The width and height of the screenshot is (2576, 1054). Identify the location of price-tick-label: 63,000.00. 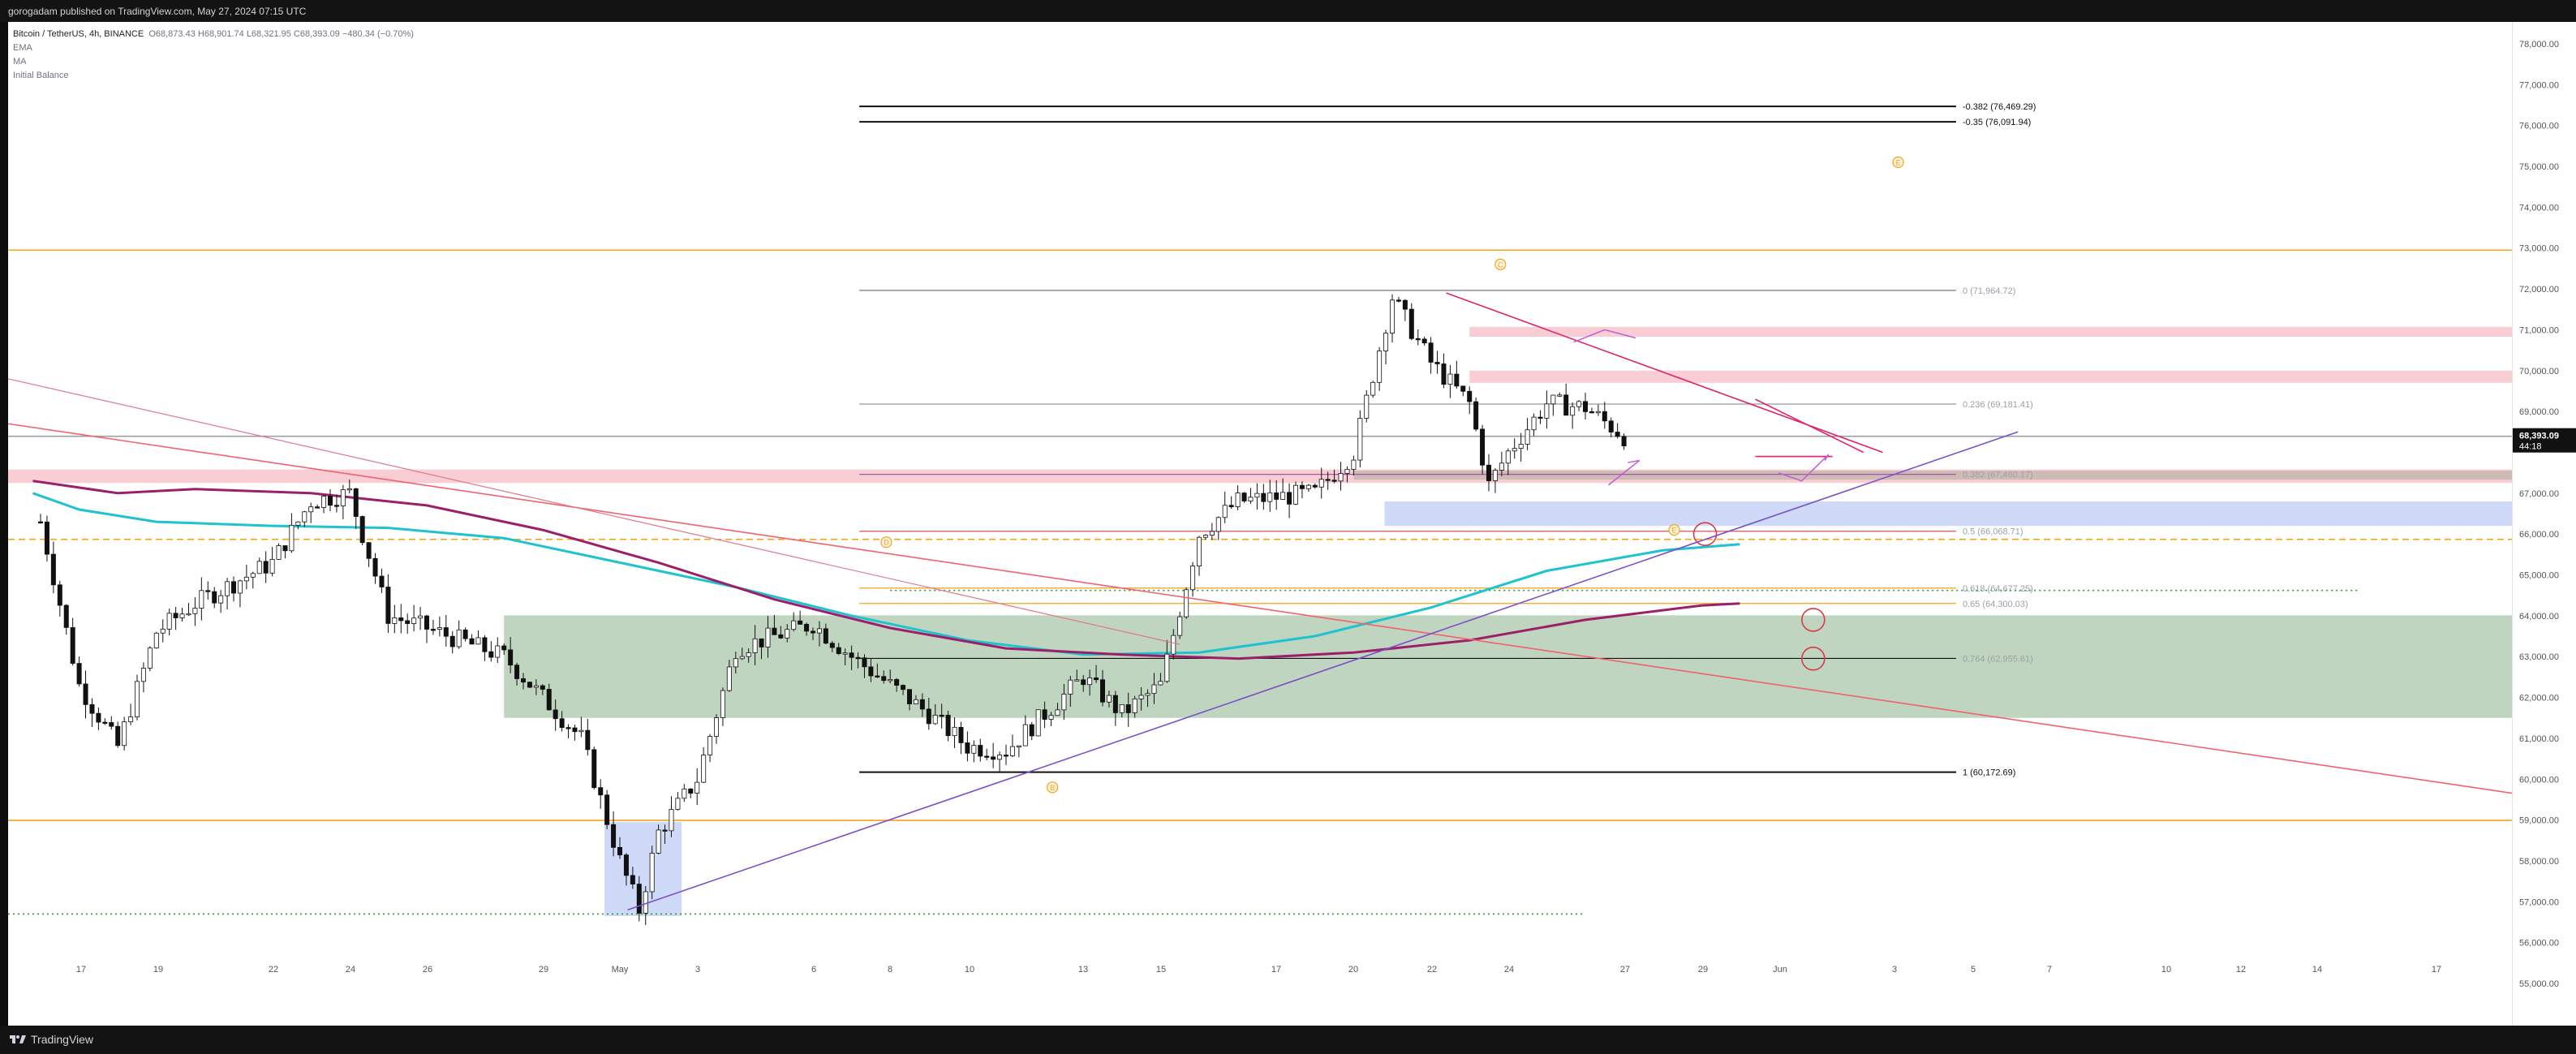
(2539, 657).